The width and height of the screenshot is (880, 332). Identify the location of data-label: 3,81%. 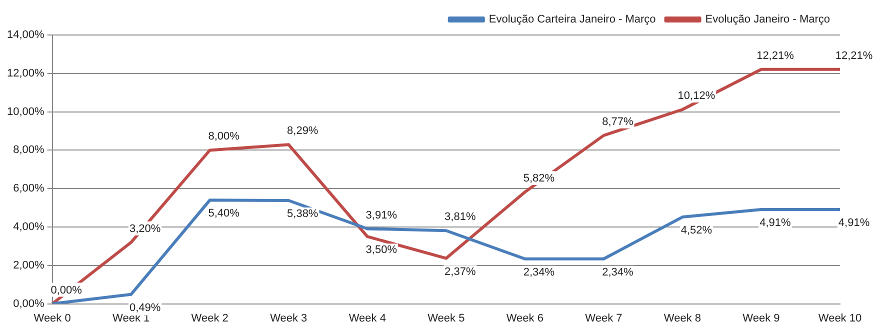
(460, 217).